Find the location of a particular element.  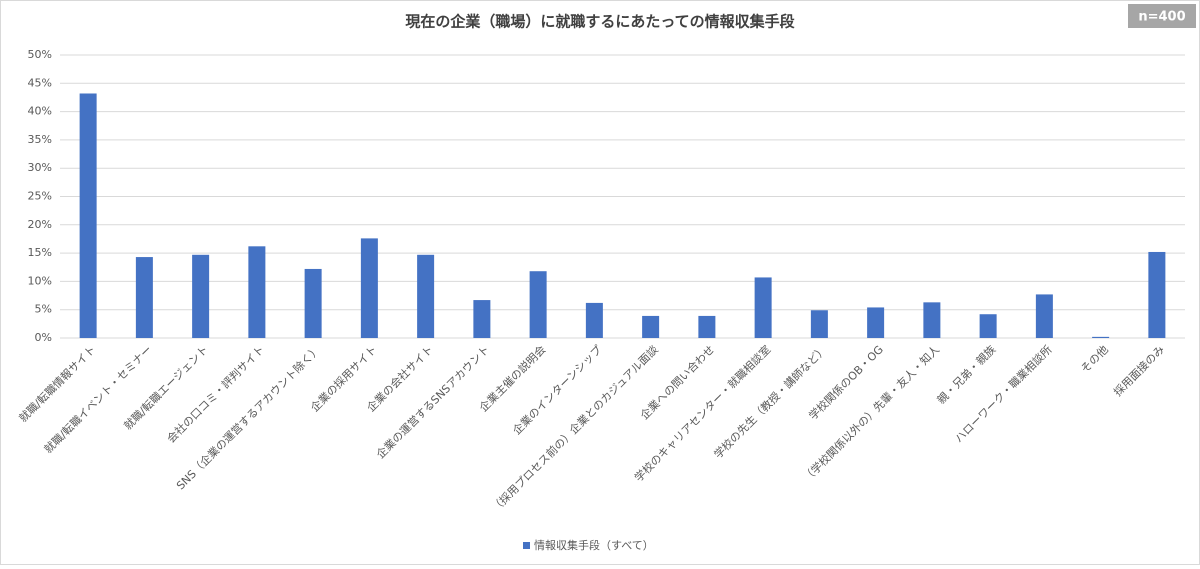

y-tick-label: 20% is located at coordinates (40, 224).